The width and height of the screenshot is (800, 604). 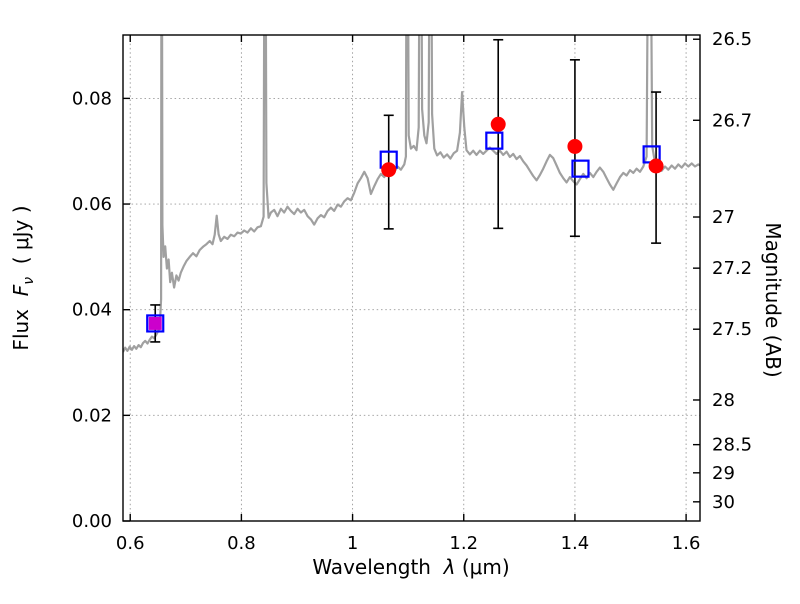 I want to click on y2-tick-label: 27.2, so click(x=732, y=268).